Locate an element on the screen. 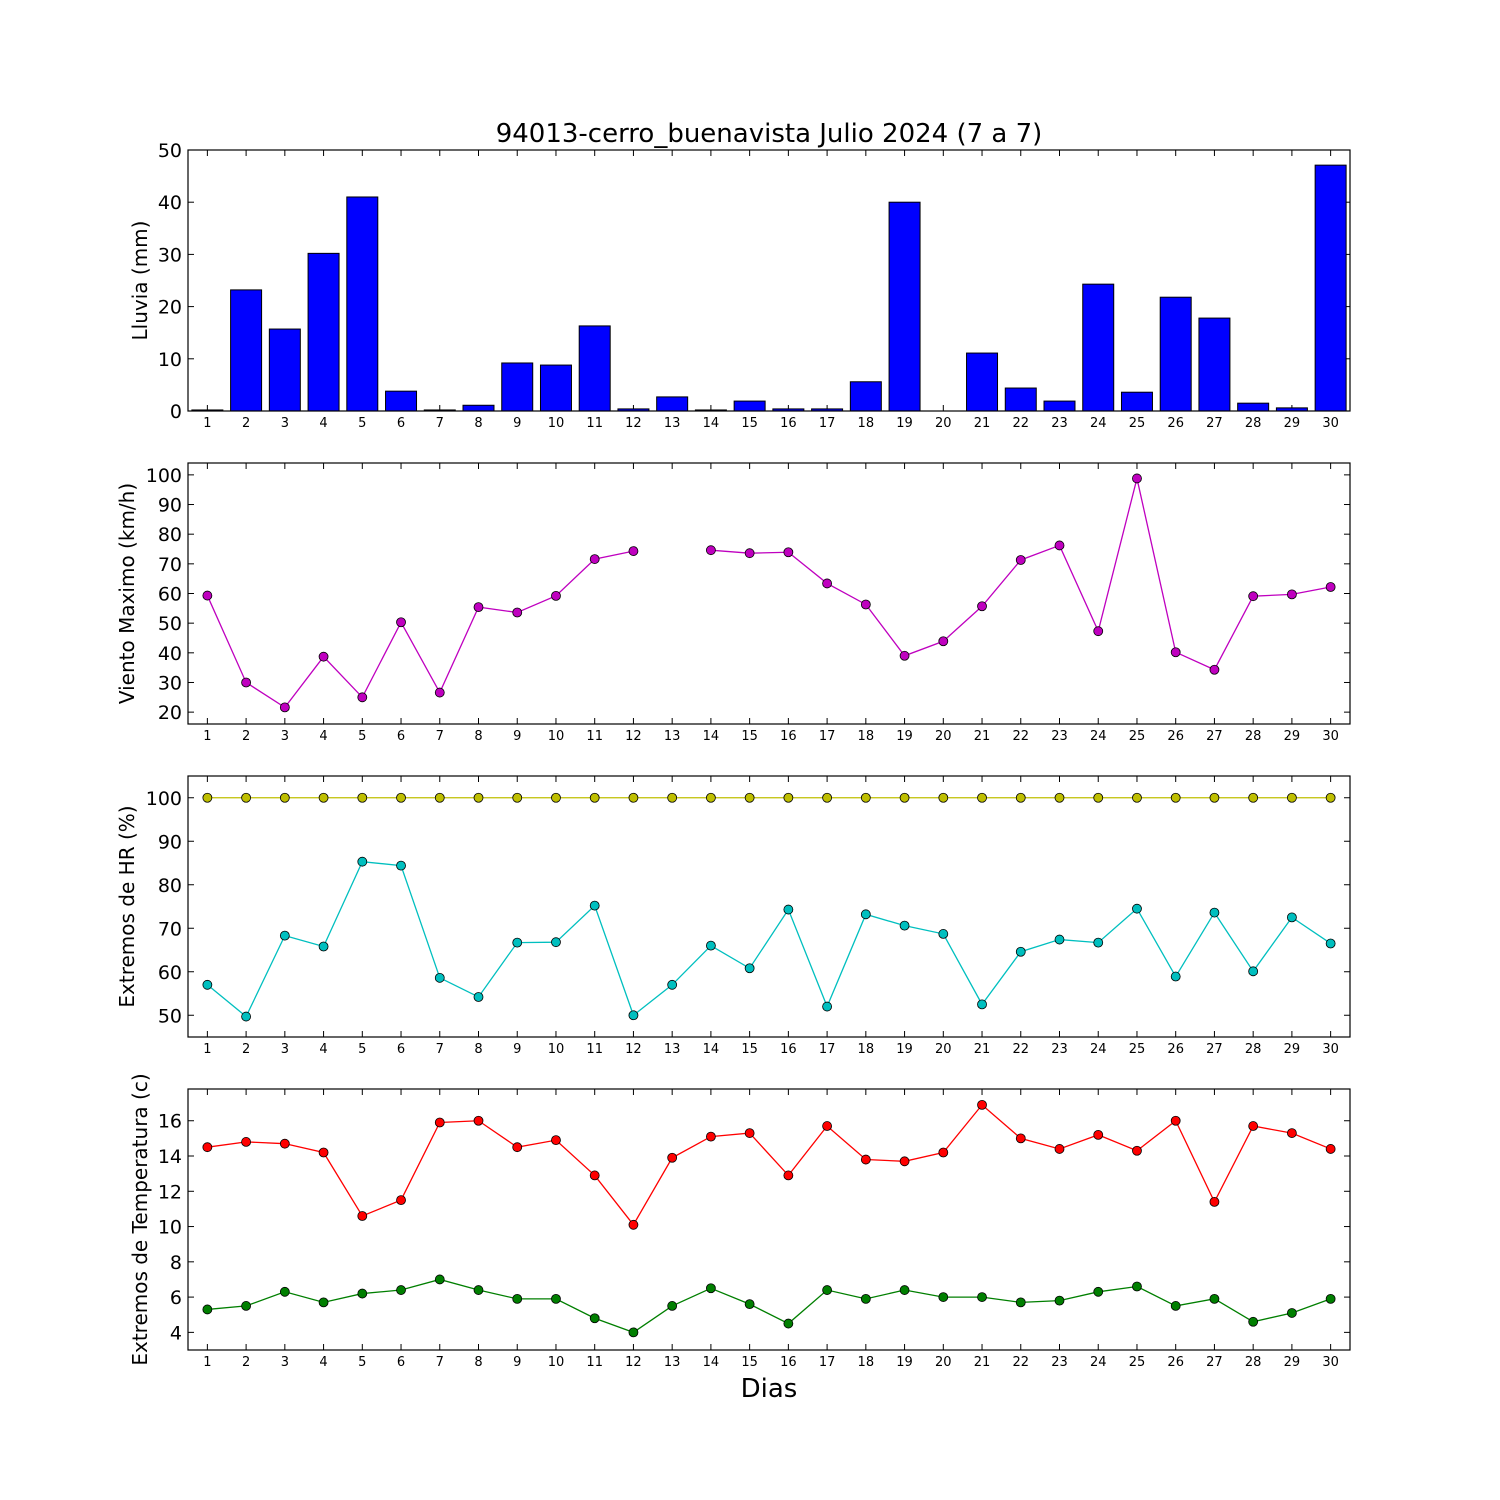  x-tick-label: 20 is located at coordinates (943, 736).